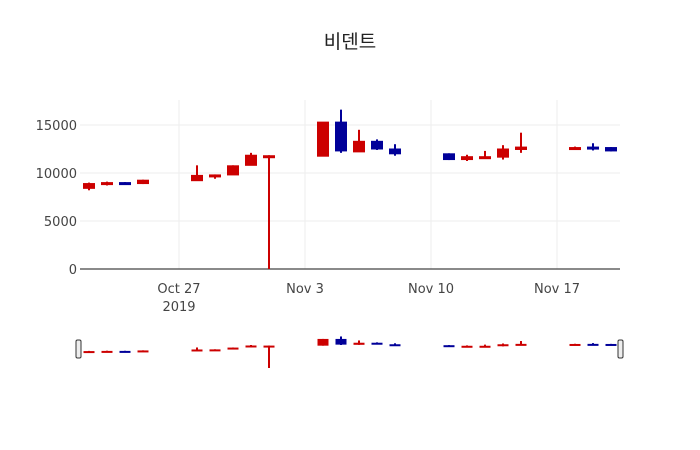 The width and height of the screenshot is (700, 450). What do you see at coordinates (56, 174) in the screenshot?
I see `y-tick-label: 10000` at bounding box center [56, 174].